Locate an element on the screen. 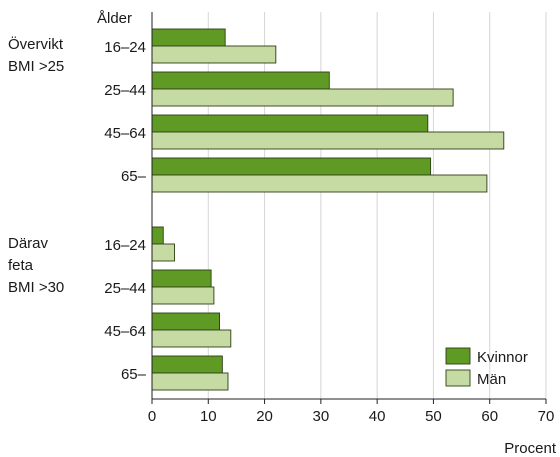 This screenshot has height=457, width=560. legend-label-kvinnor: Kvinnor is located at coordinates (502, 357).